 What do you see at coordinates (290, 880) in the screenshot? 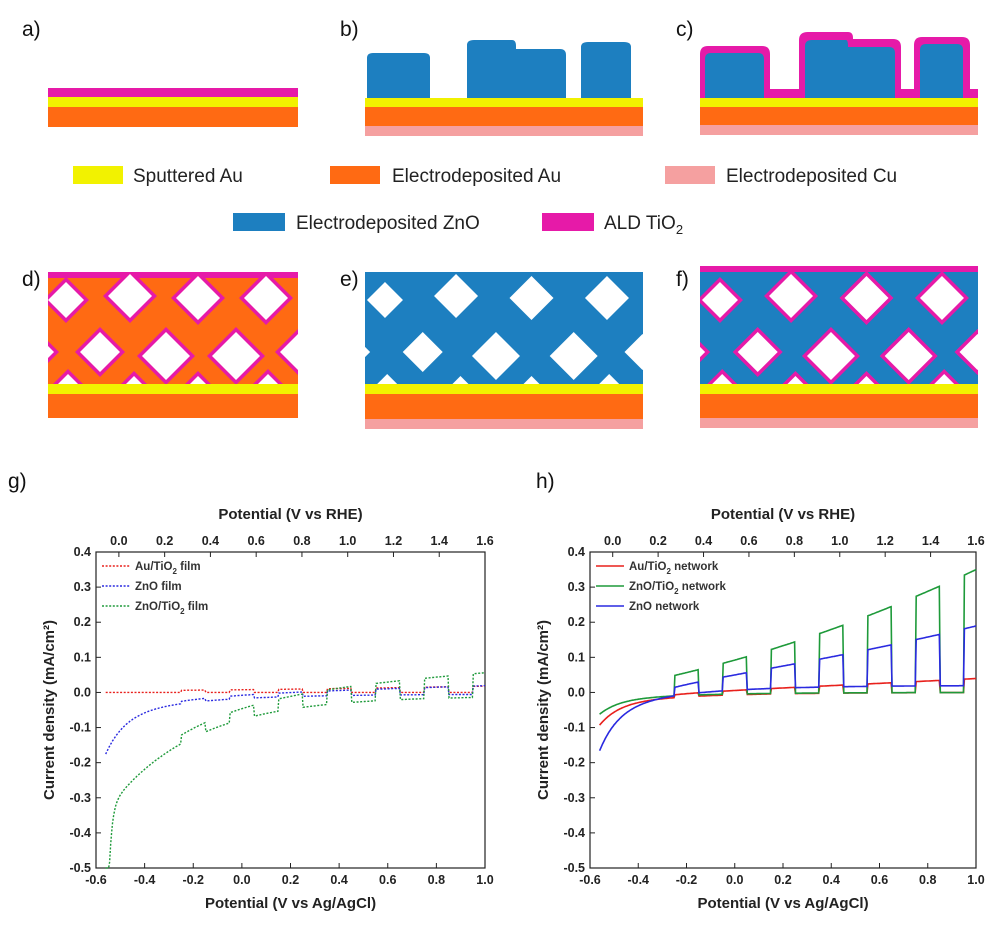
I see `x-tick-label: 0.2` at bounding box center [290, 880].